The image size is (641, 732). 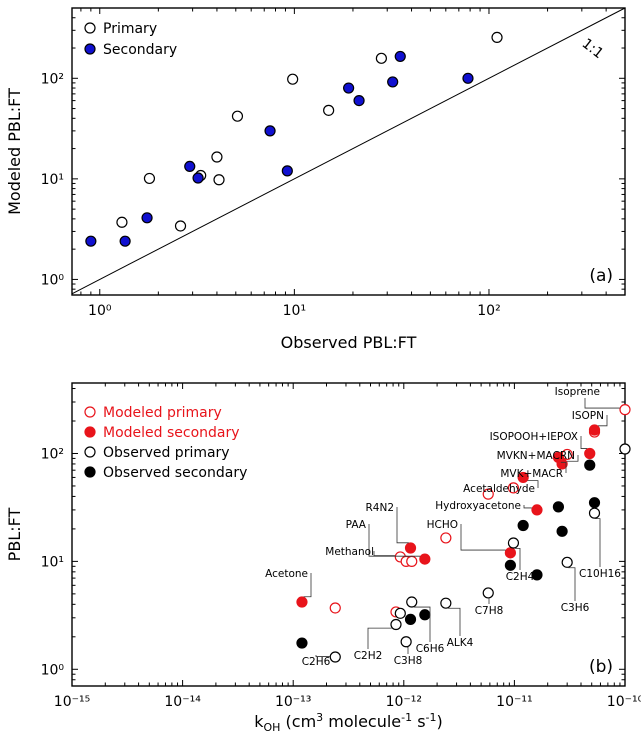 I want to click on x-axis-title-part: s, so click(x=418, y=721).